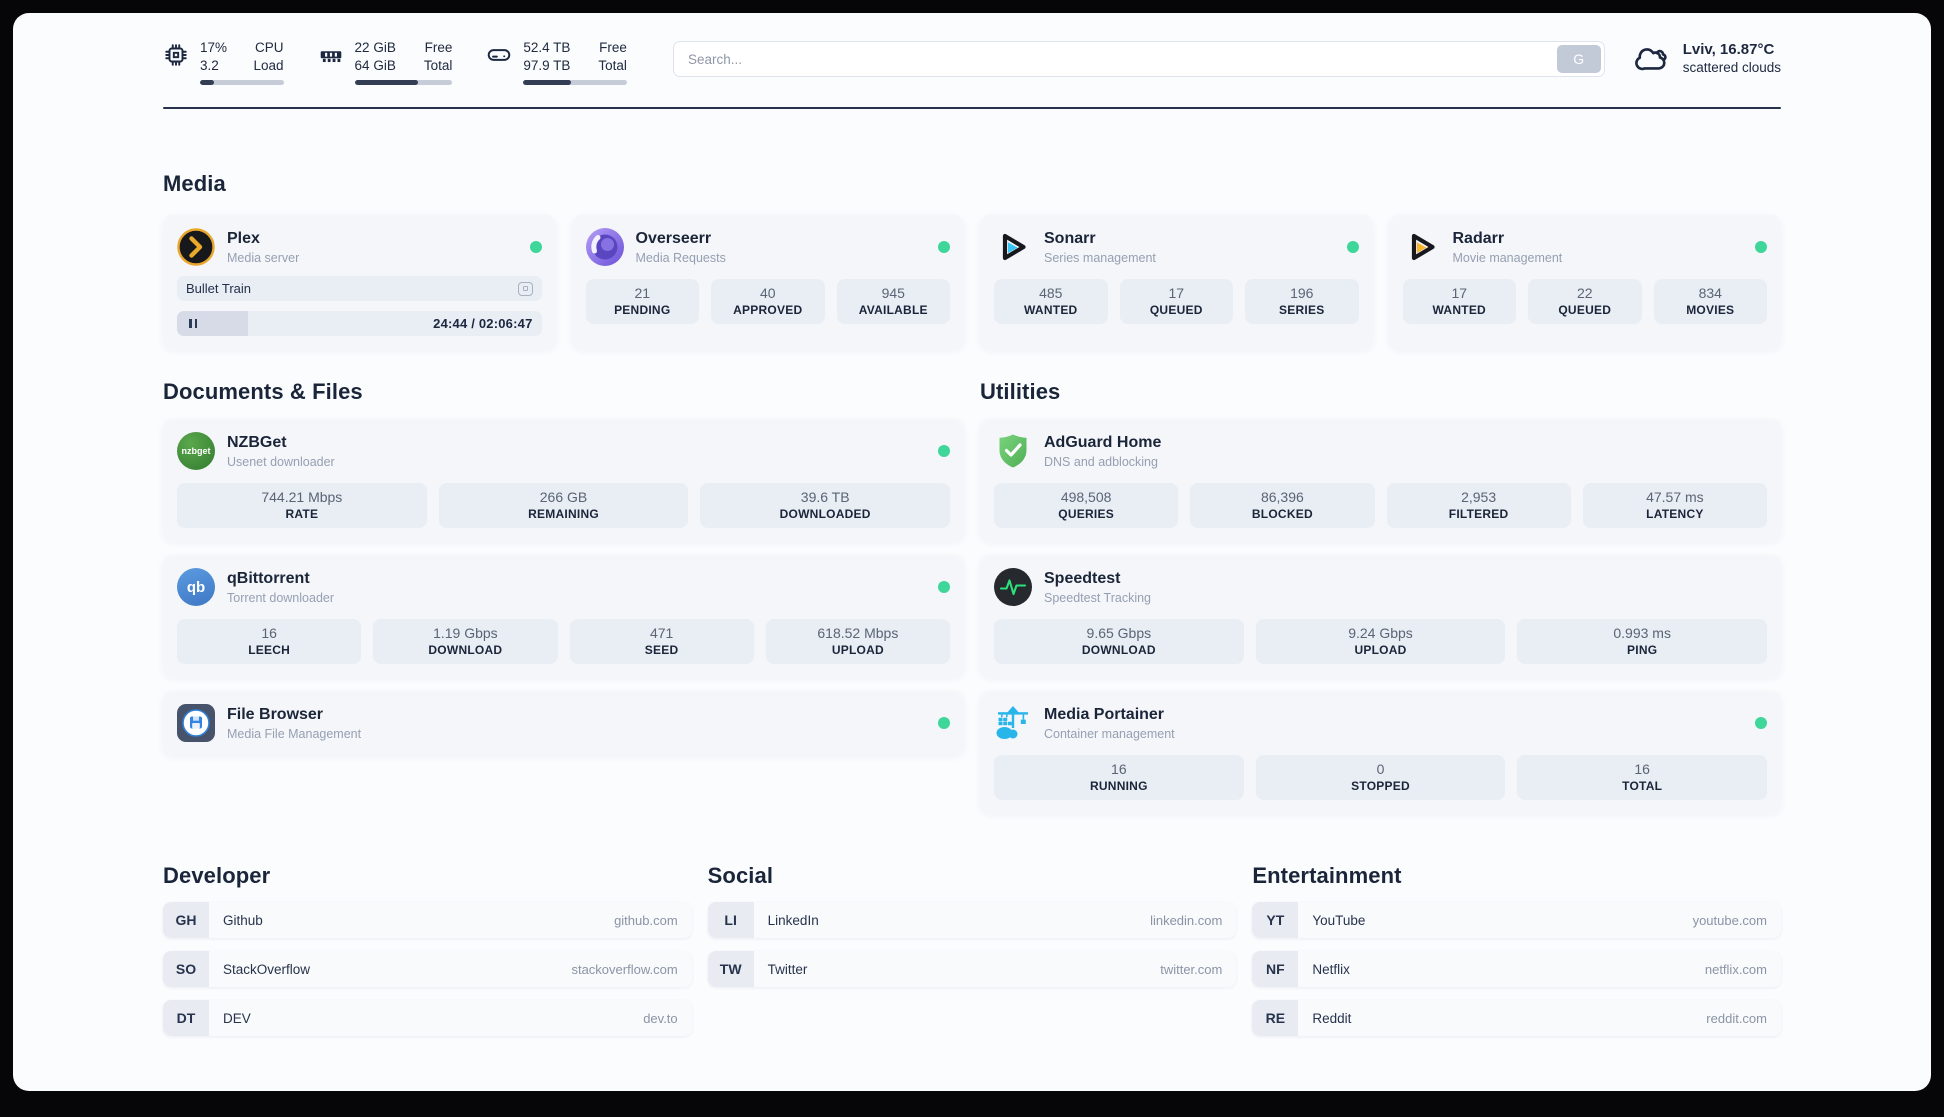 The height and width of the screenshot is (1117, 1944). What do you see at coordinates (427, 969) in the screenshot?
I see `bookmark-stackoverflow: SO StackOverflow stackoverflow.com` at bounding box center [427, 969].